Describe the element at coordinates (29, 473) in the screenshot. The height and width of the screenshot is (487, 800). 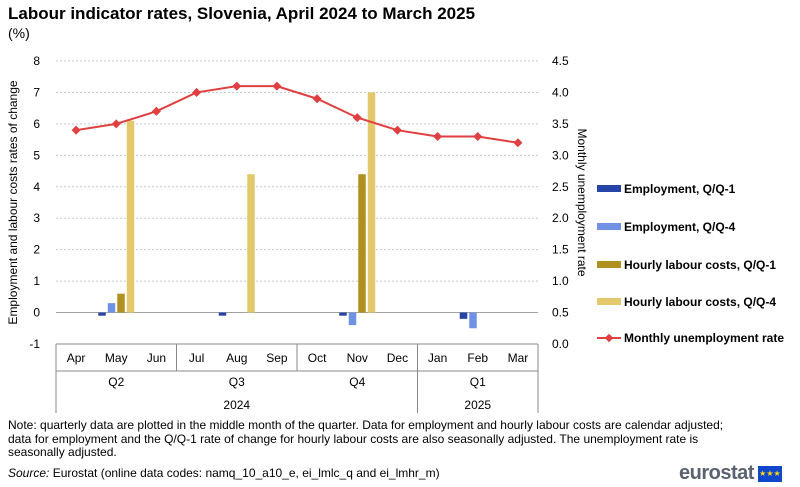
I see `source-label: Source:` at that location.